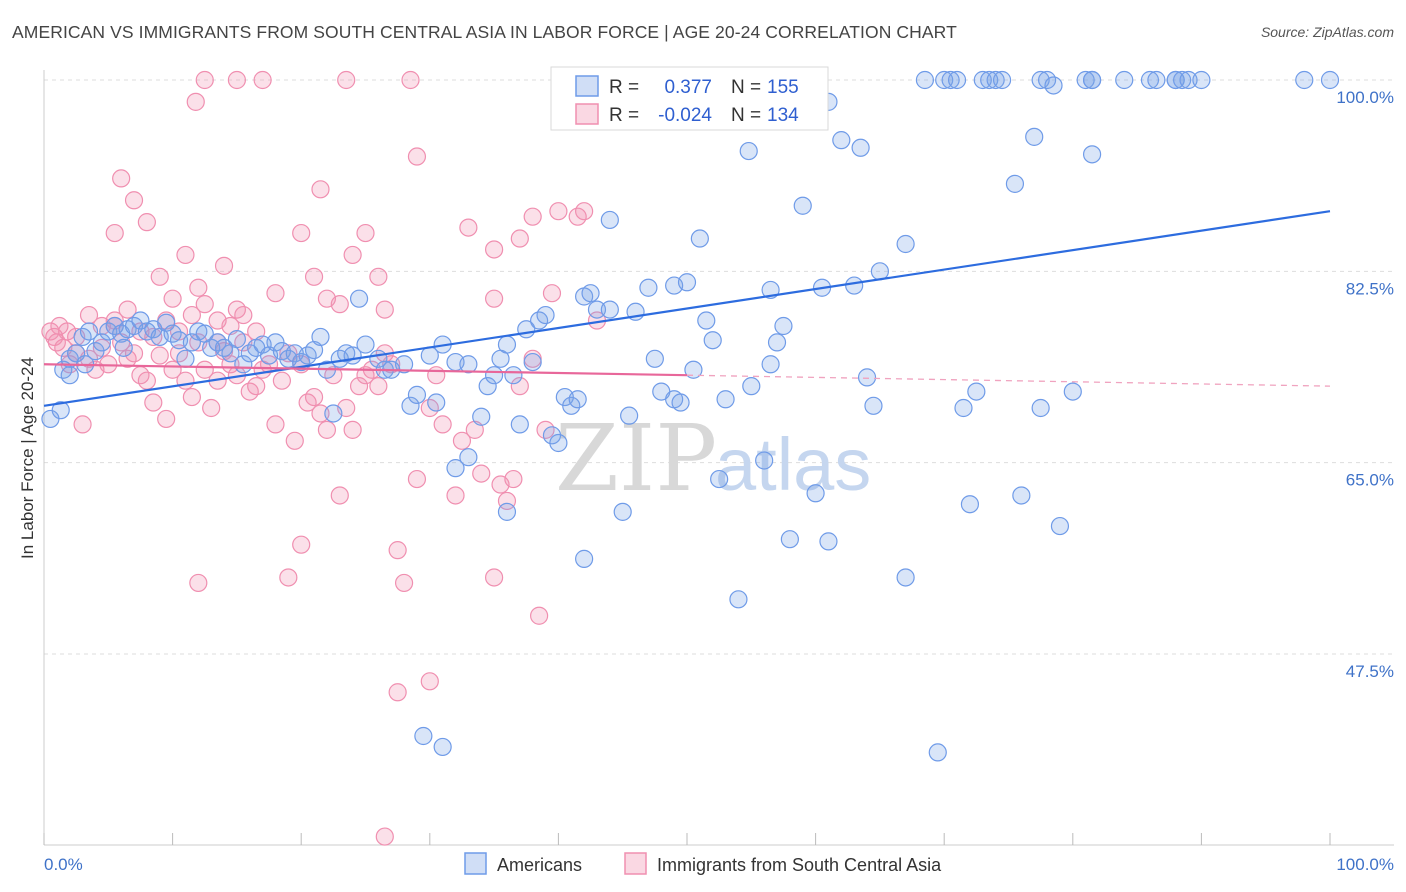 The height and width of the screenshot is (892, 1406). I want to click on bottom-legend-label-americans: Americans, so click(539, 865).